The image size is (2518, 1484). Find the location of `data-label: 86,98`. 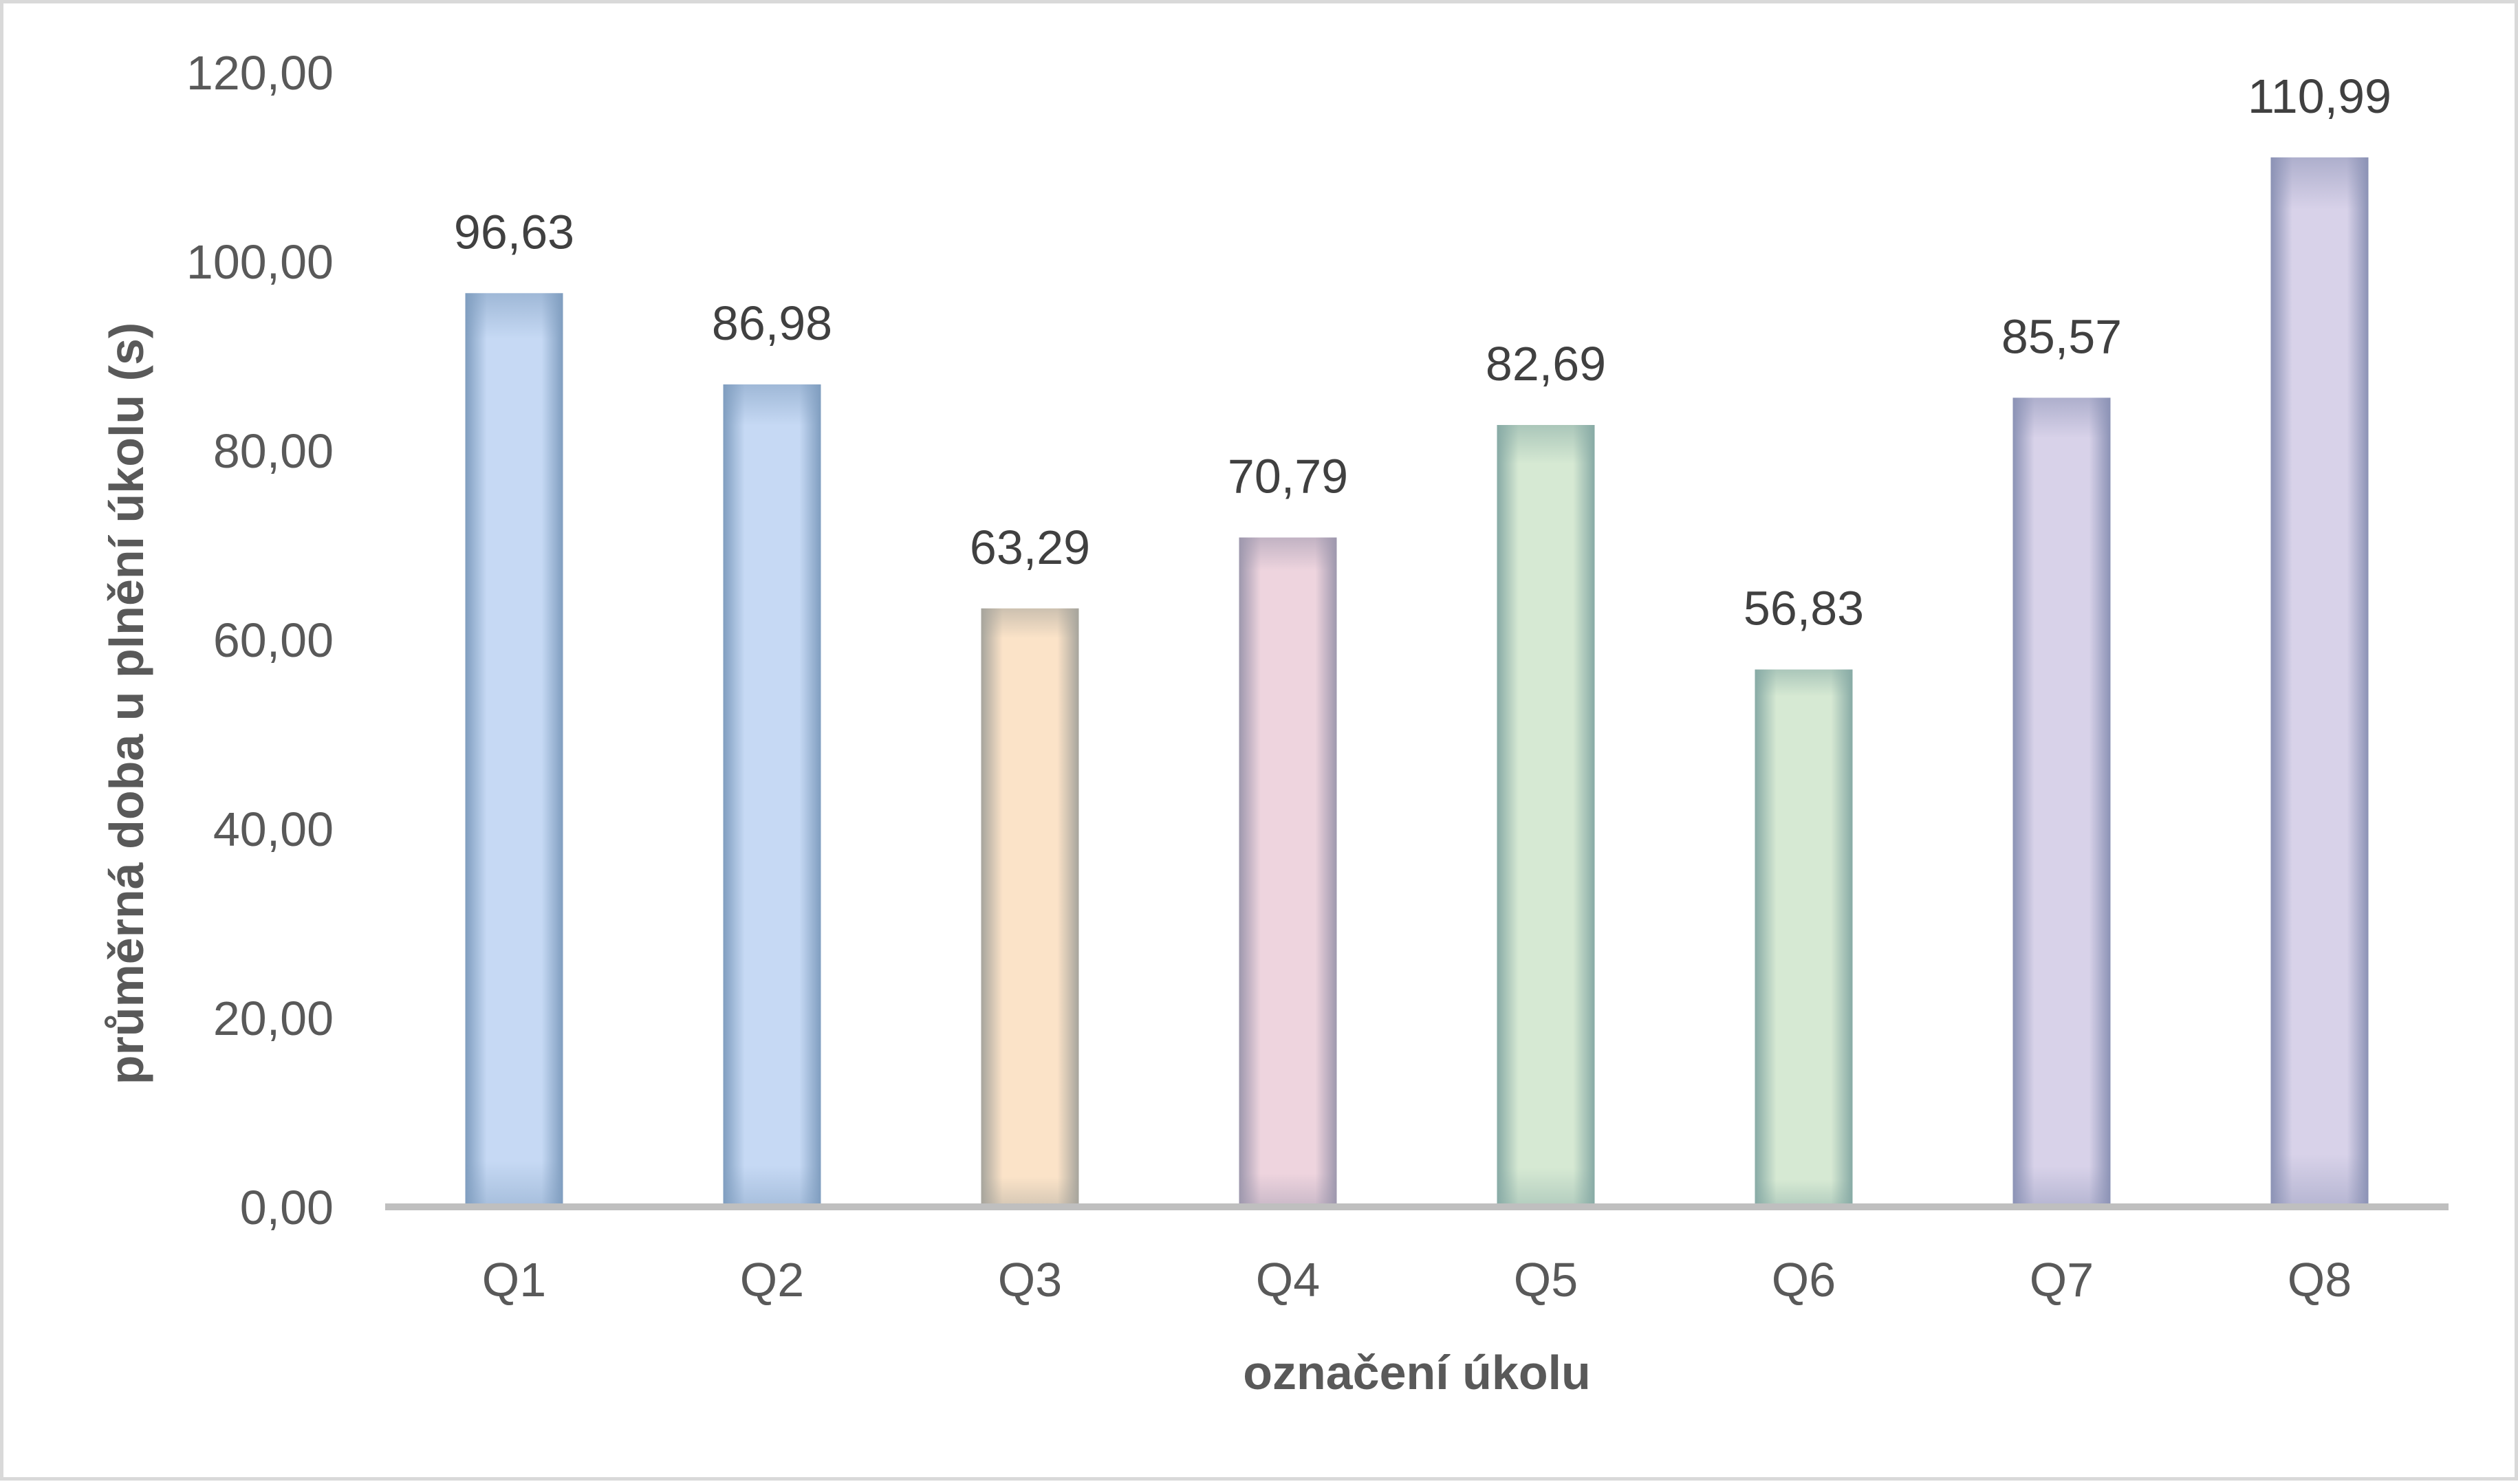

data-label: 86,98 is located at coordinates (772, 323).